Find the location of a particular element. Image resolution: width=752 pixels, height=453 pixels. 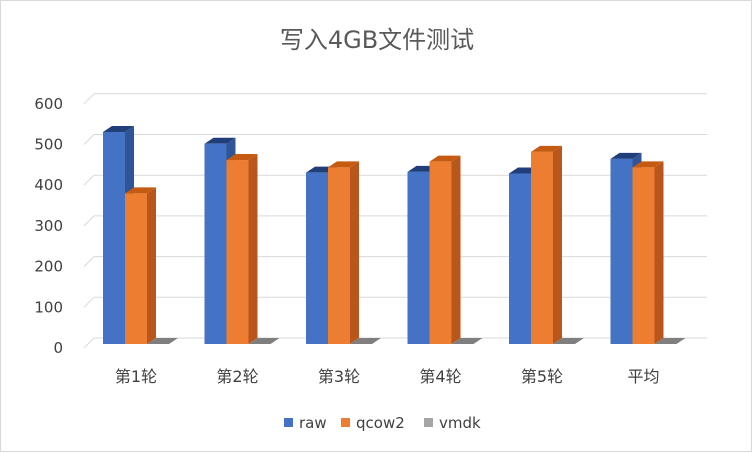

y-tick-label: 600 is located at coordinates (48, 104).